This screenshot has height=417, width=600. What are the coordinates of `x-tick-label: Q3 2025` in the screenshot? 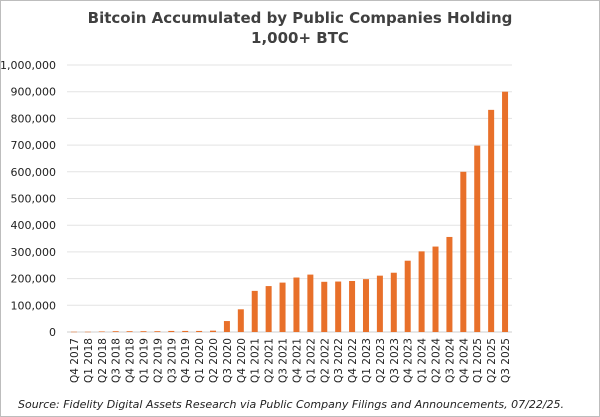 It's located at (506, 360).